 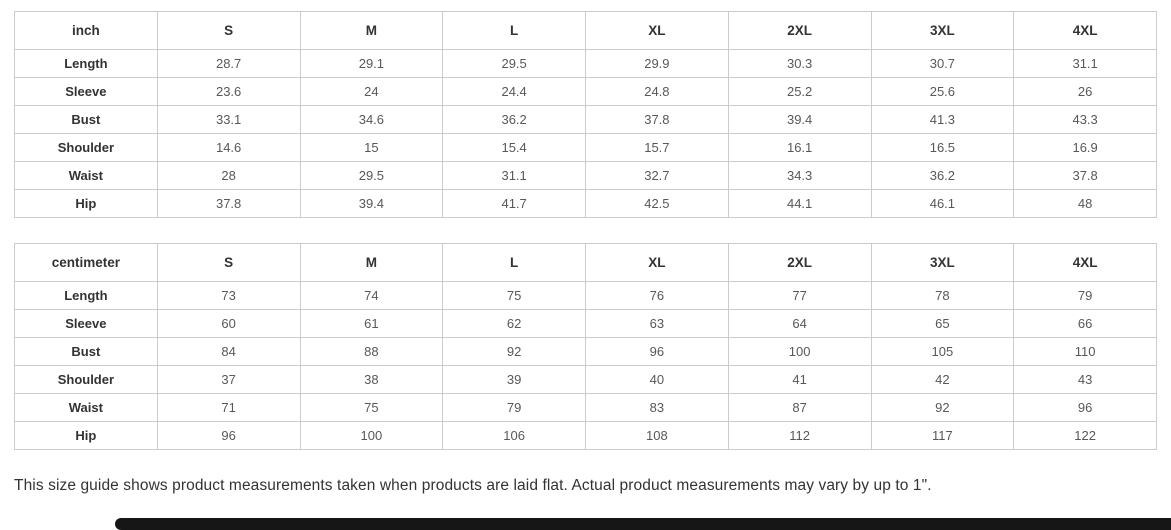 What do you see at coordinates (514, 351) in the screenshot?
I see `measurement-value-cell: 92` at bounding box center [514, 351].